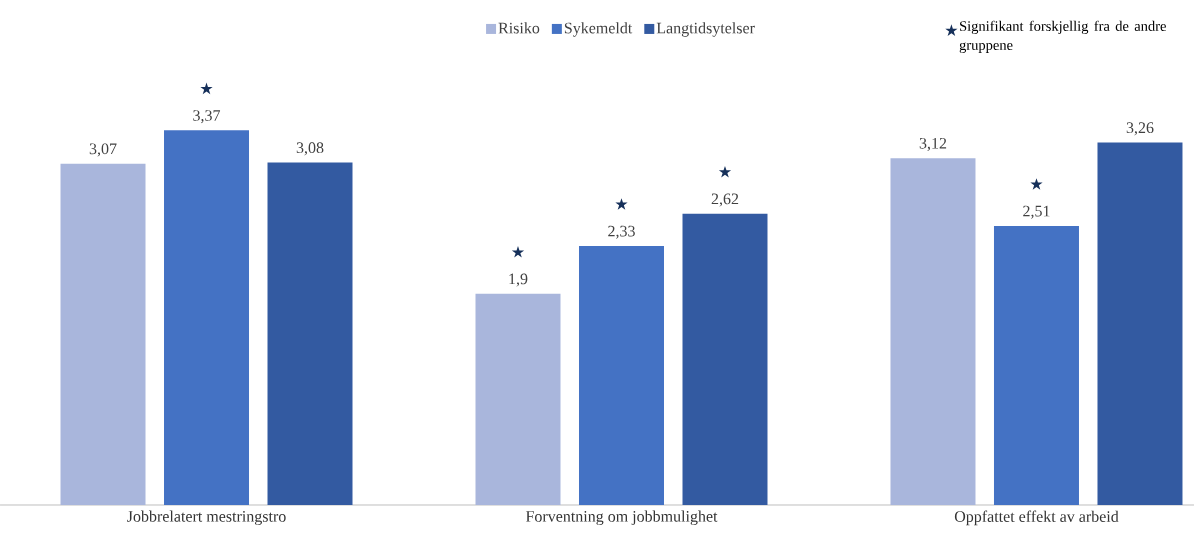  What do you see at coordinates (1140, 129) in the screenshot?
I see `data-label: 3,26` at bounding box center [1140, 129].